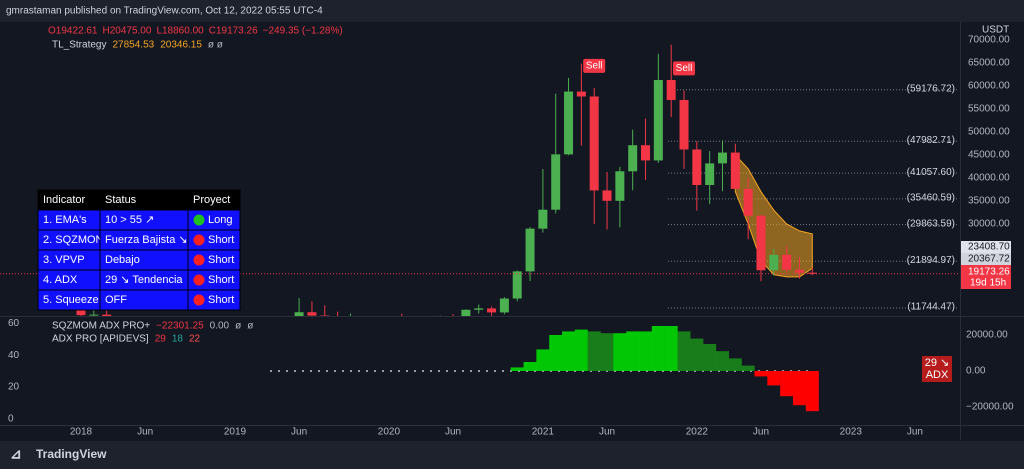  Describe the element at coordinates (989, 272) in the screenshot. I see `last-price-label: 19173.26` at that location.